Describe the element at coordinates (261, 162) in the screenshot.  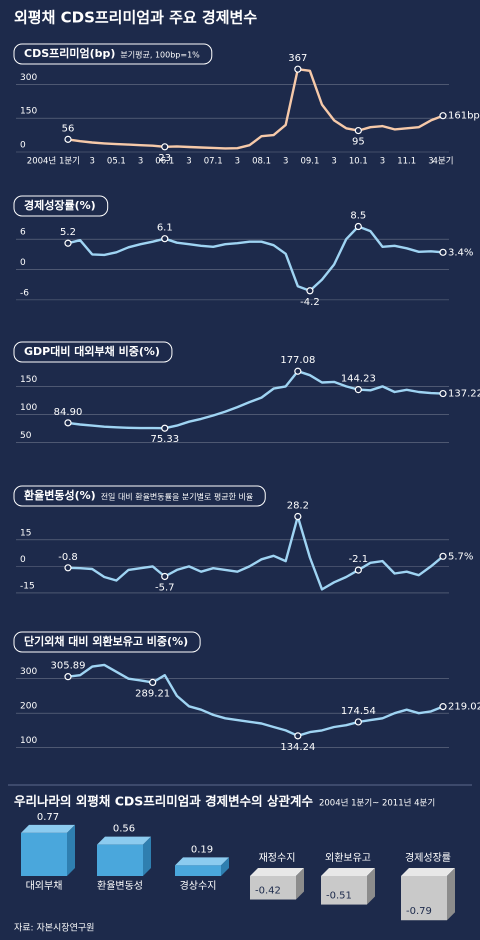
I see `x-tick-label: 08.1` at that location.